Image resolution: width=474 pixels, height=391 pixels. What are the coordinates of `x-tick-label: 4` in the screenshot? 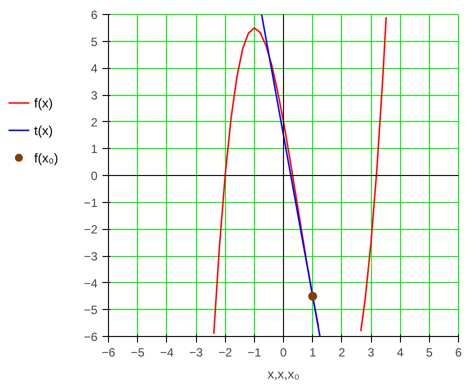 It's located at (400, 353).